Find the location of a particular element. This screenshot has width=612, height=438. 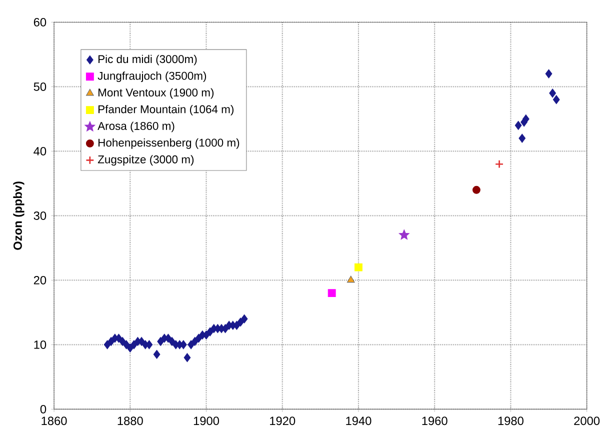

y-axis-title: Ozon (ppbv) is located at coordinates (18, 215).